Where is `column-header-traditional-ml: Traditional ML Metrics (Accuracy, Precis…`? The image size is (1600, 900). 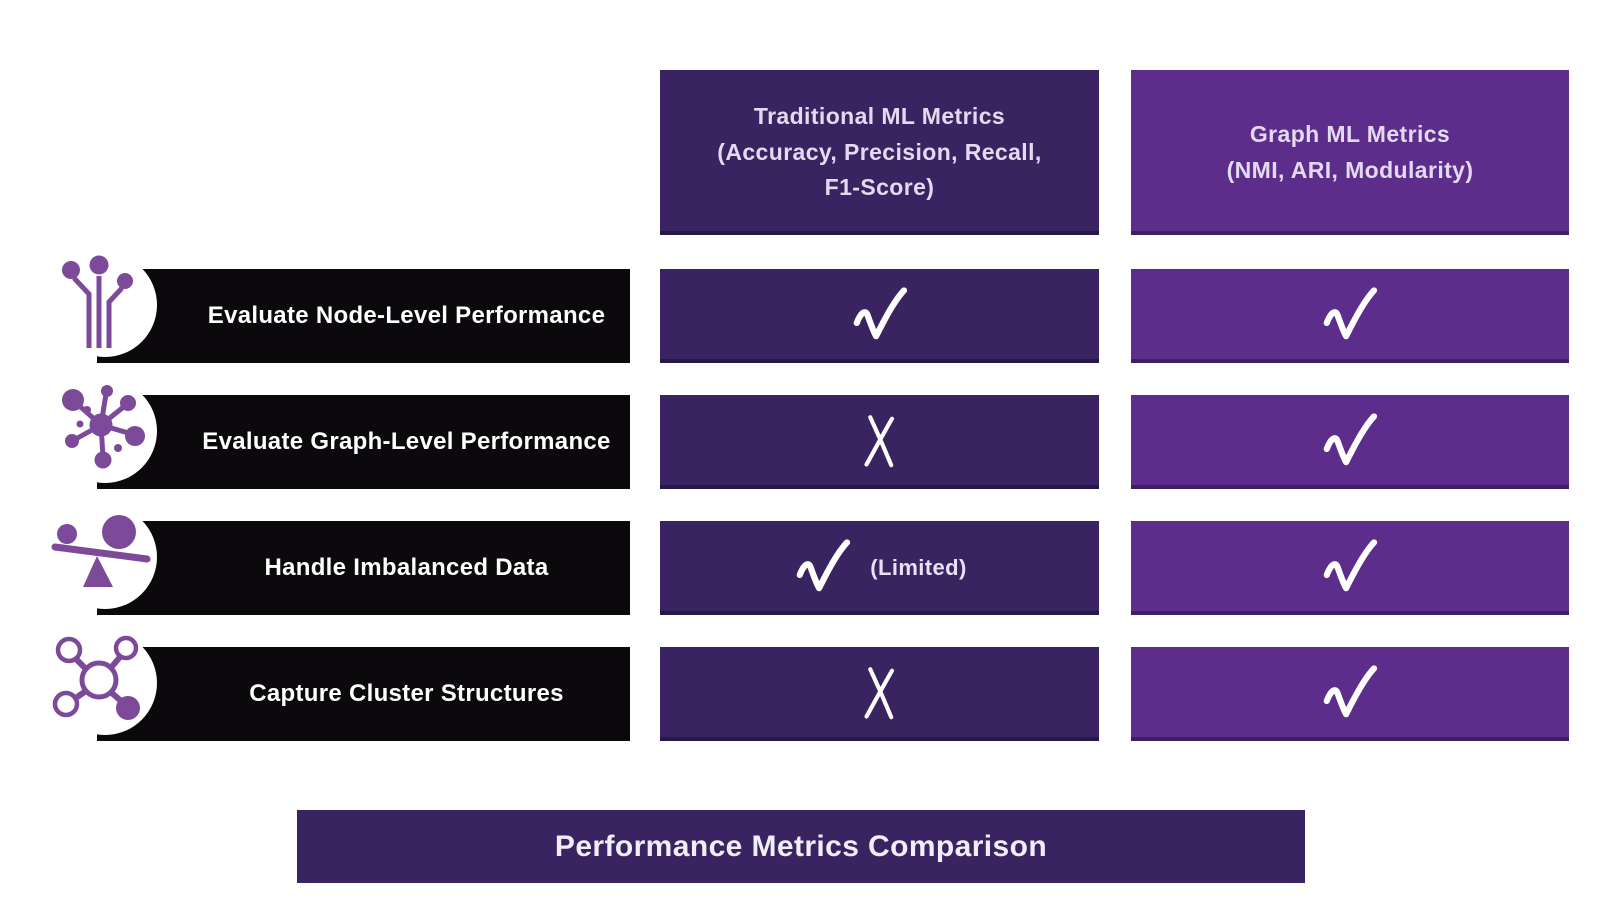
column-header-traditional-ml: Traditional ML Metrics (Accuracy, Precis… is located at coordinates (879, 152).